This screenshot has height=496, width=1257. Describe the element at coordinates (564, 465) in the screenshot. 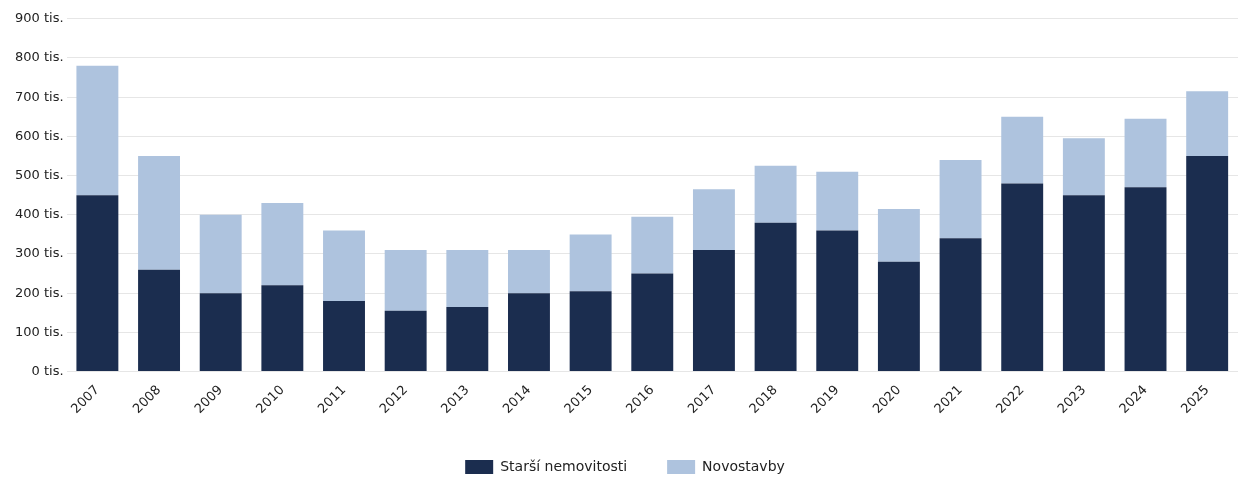

I see `legend-label: Starší nemovitosti` at that location.